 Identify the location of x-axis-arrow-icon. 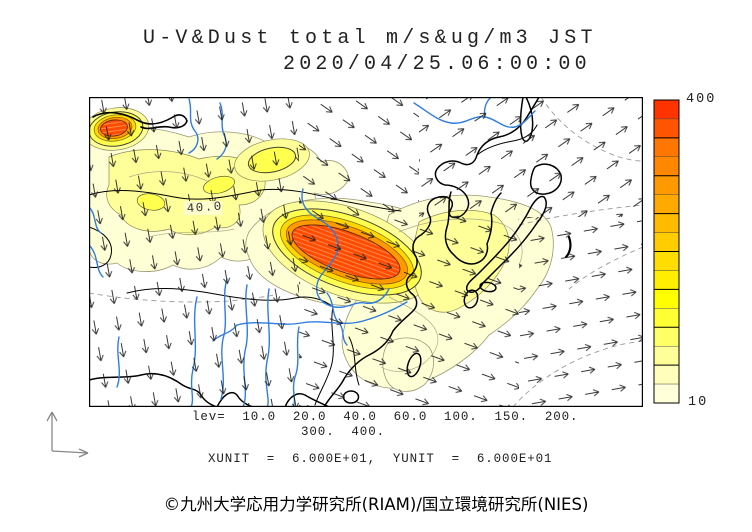
(83, 453).